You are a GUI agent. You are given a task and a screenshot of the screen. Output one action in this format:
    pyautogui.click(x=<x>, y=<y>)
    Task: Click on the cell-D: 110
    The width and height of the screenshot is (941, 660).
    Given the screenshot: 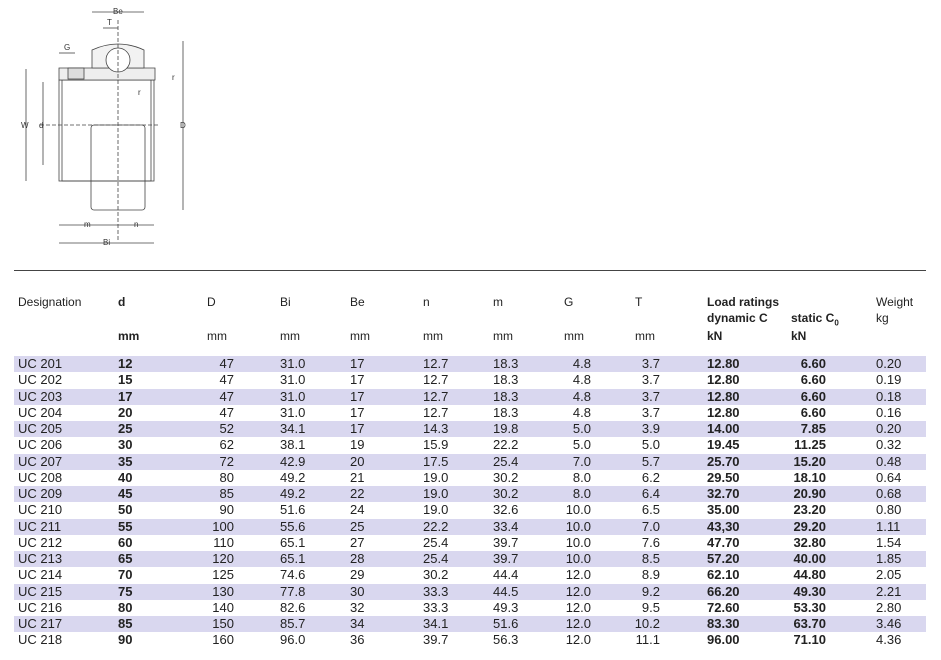 What is the action you would take?
    pyautogui.click(x=223, y=542)
    